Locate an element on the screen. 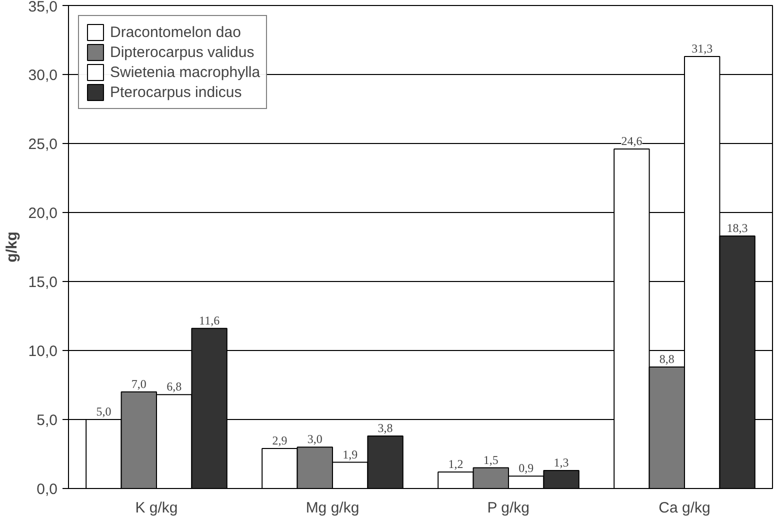  data-label: 2,9 is located at coordinates (280, 440).